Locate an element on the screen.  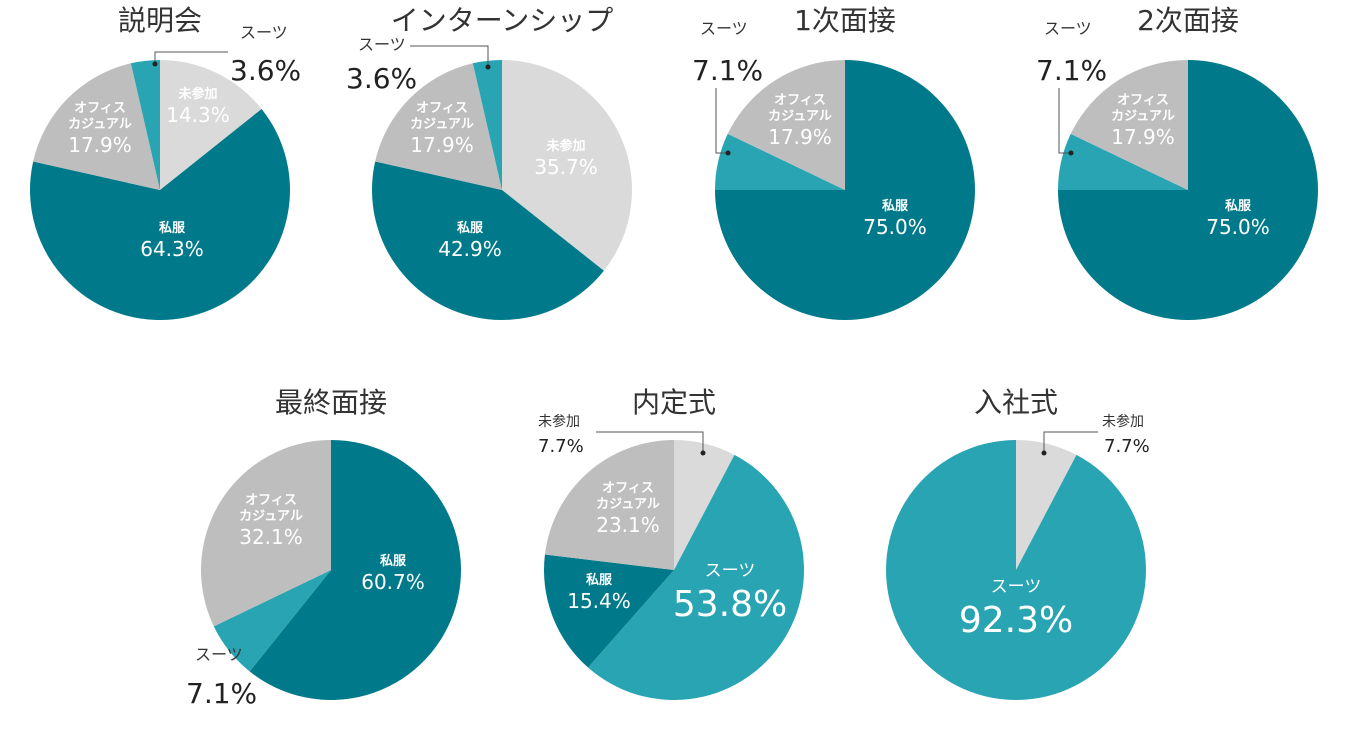
slice-value-absent: 35.7% is located at coordinates (566, 167).